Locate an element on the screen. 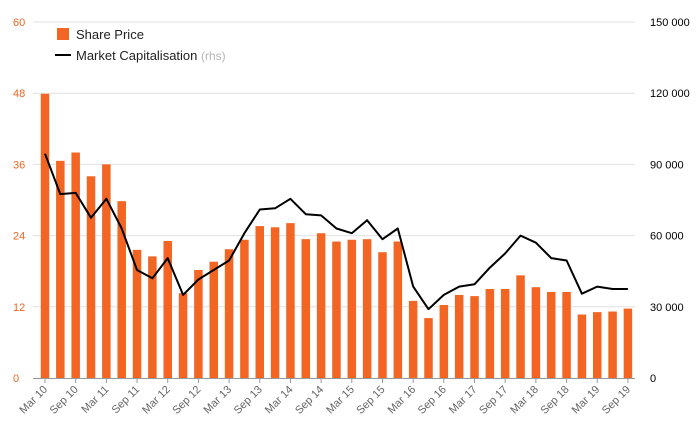 The image size is (700, 433). y-right-tick-label: 150 000 is located at coordinates (670, 23).